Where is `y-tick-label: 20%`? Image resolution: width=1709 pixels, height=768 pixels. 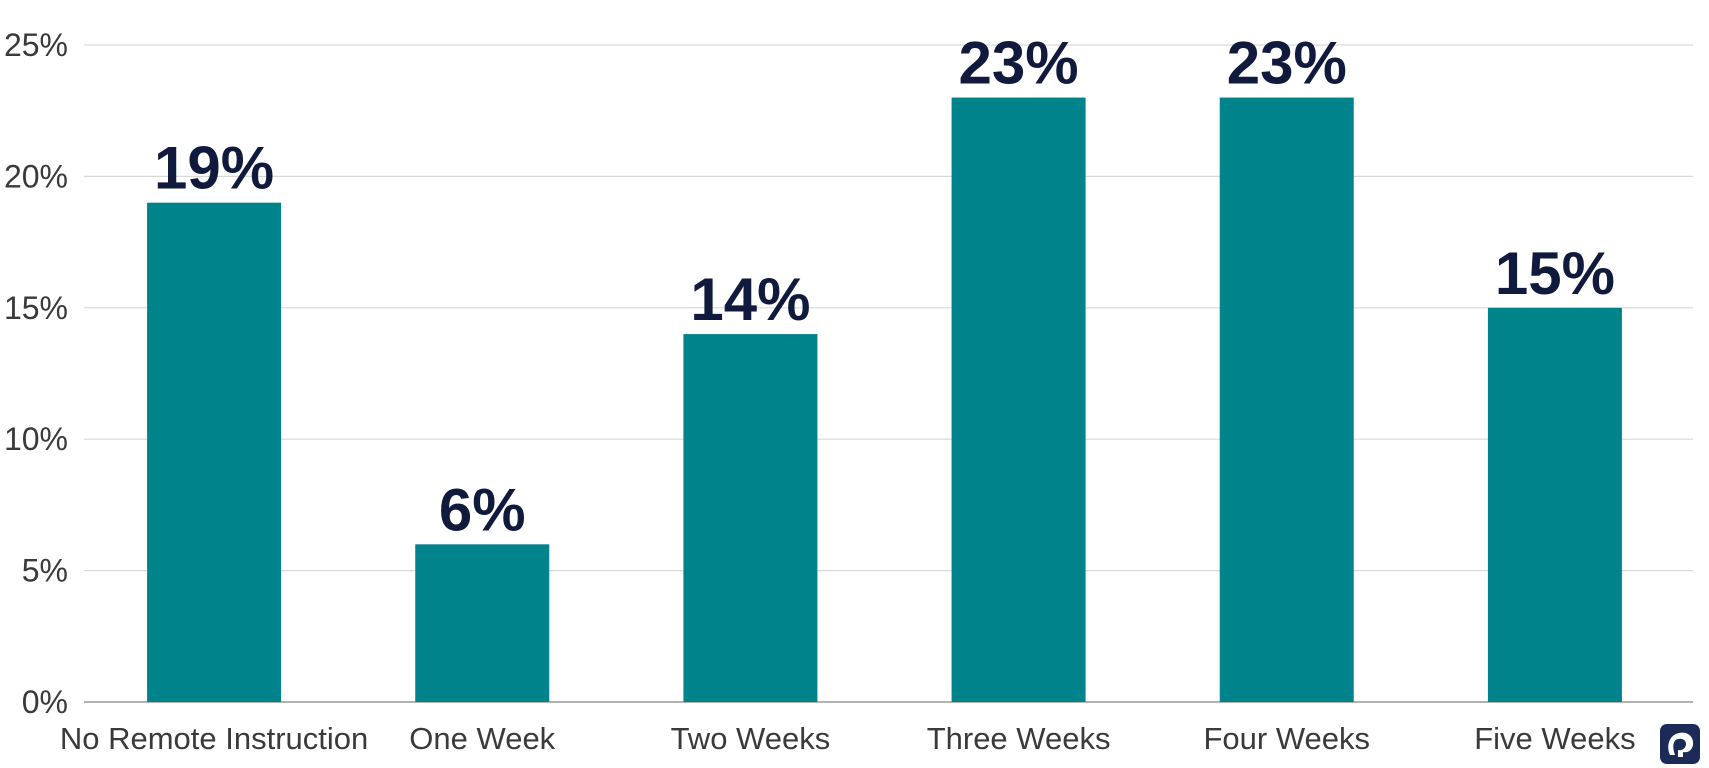 y-tick-label: 20% is located at coordinates (36, 176).